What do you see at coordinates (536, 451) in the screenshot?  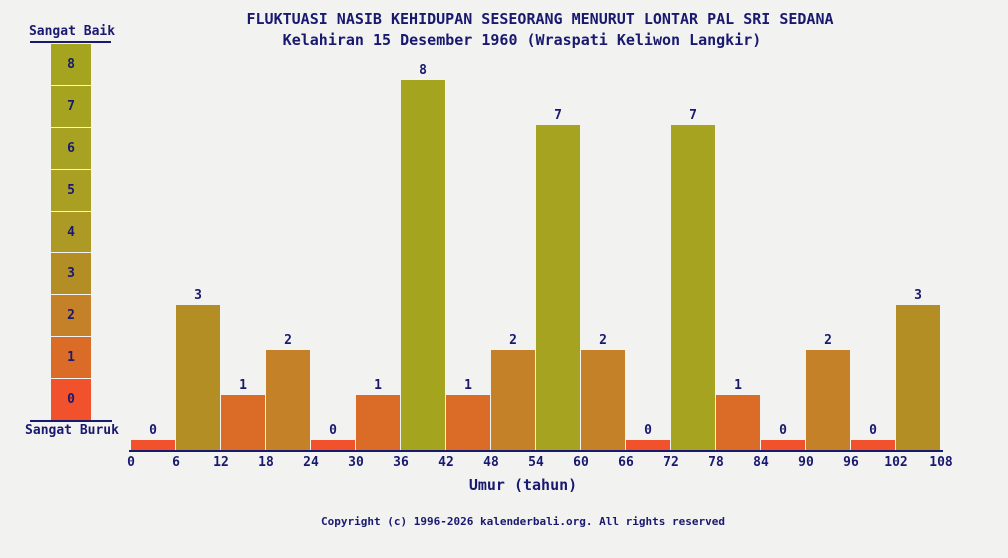 I see `x-axis-line` at bounding box center [536, 451].